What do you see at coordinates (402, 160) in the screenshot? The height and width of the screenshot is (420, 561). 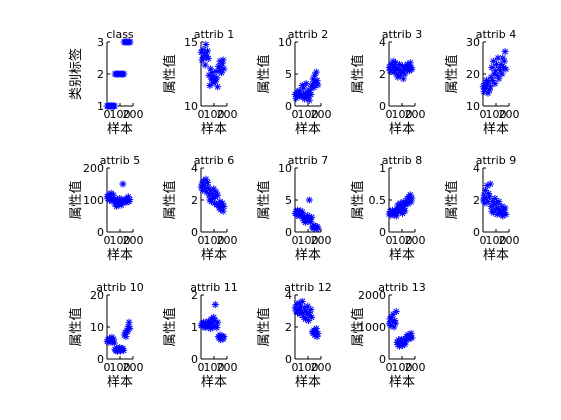 I see `panel-title: attrib 8` at bounding box center [402, 160].